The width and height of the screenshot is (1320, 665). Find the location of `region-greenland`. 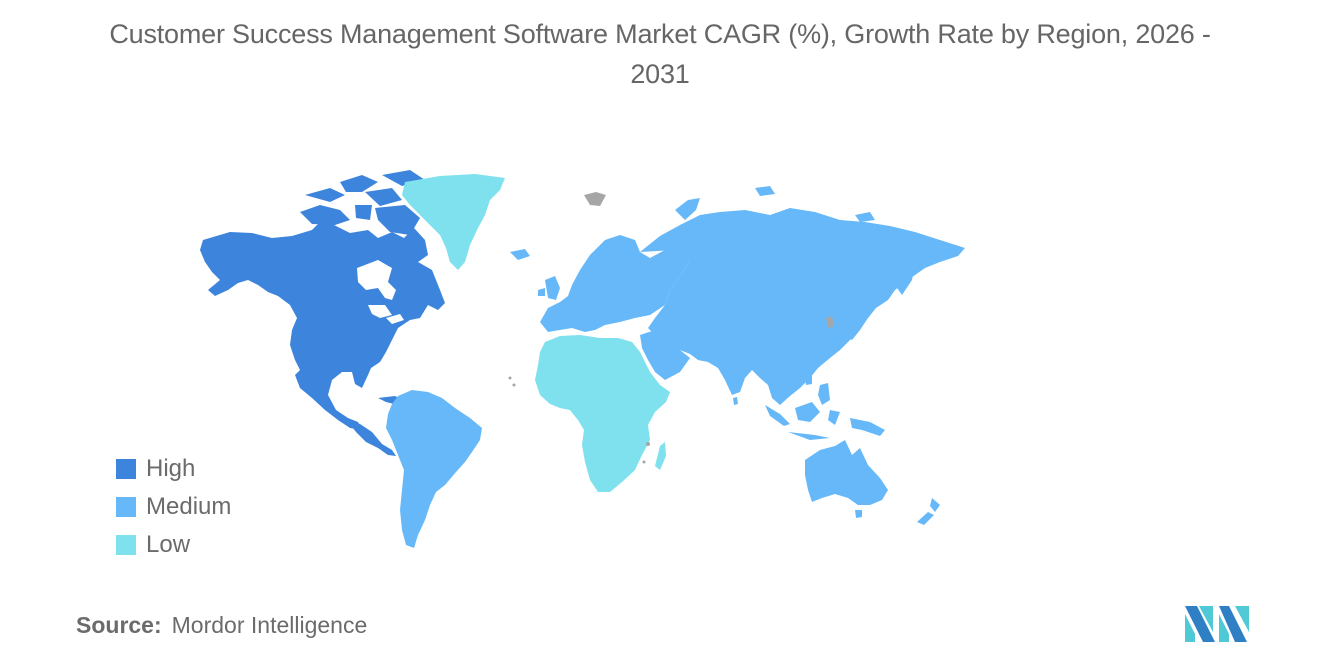

region-greenland is located at coordinates (453, 222).